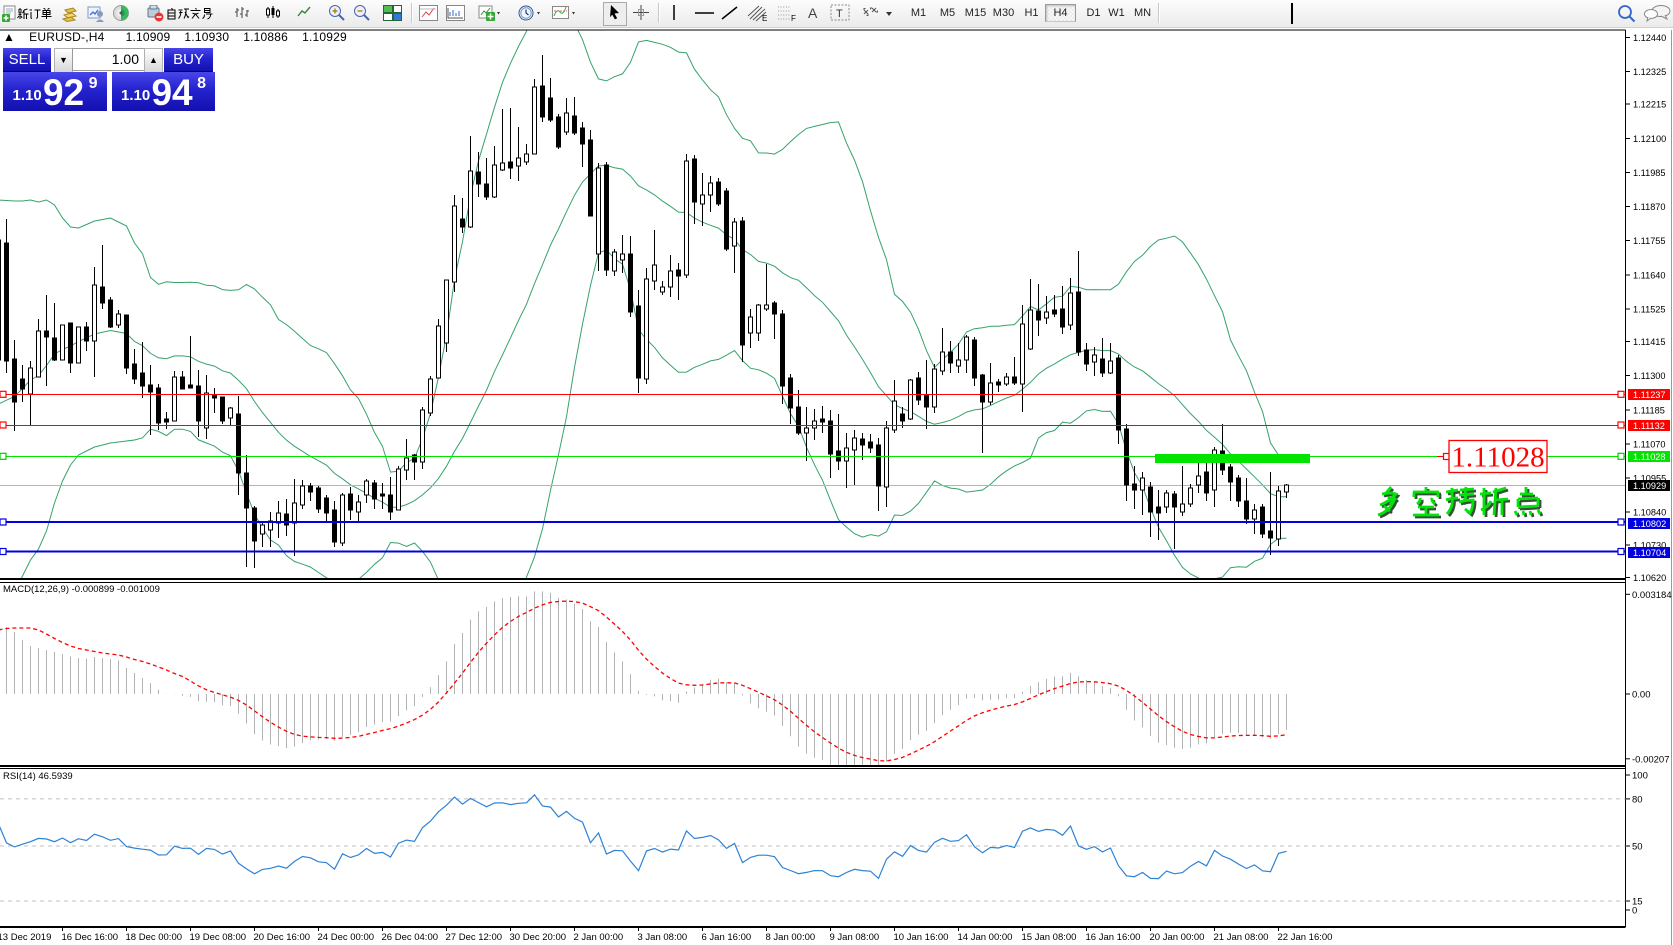  What do you see at coordinates (1649, 309) in the screenshot?
I see `svg-text: 1.11525` at bounding box center [1649, 309].